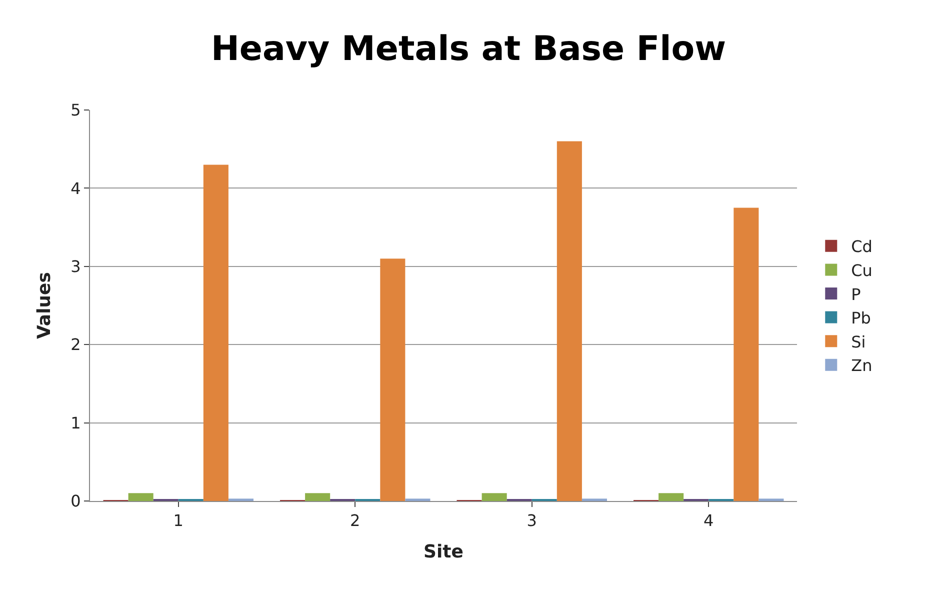 The image size is (937, 601). I want to click on legend-label: Si, so click(858, 342).